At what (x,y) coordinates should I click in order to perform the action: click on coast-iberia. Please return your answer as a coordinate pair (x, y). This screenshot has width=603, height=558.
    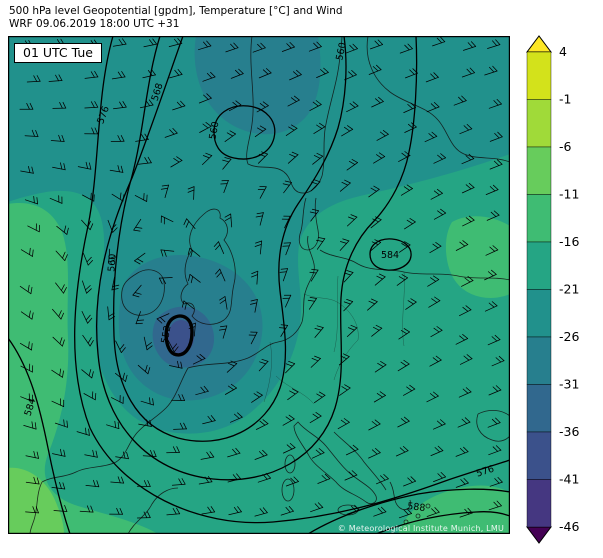
    Looking at the image, I should click on (104, 507).